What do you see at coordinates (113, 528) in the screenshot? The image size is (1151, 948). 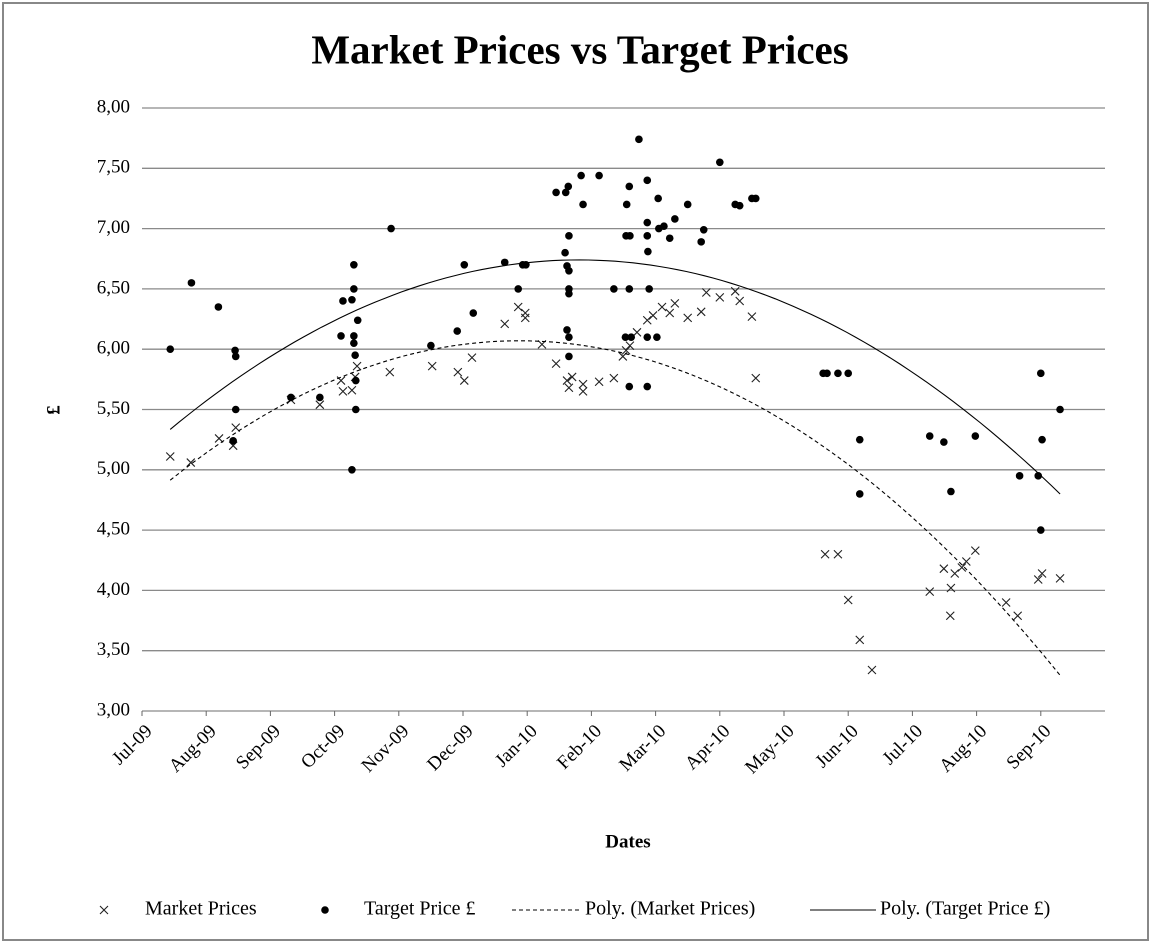 I see `y-tick-label: 4,50` at bounding box center [113, 528].